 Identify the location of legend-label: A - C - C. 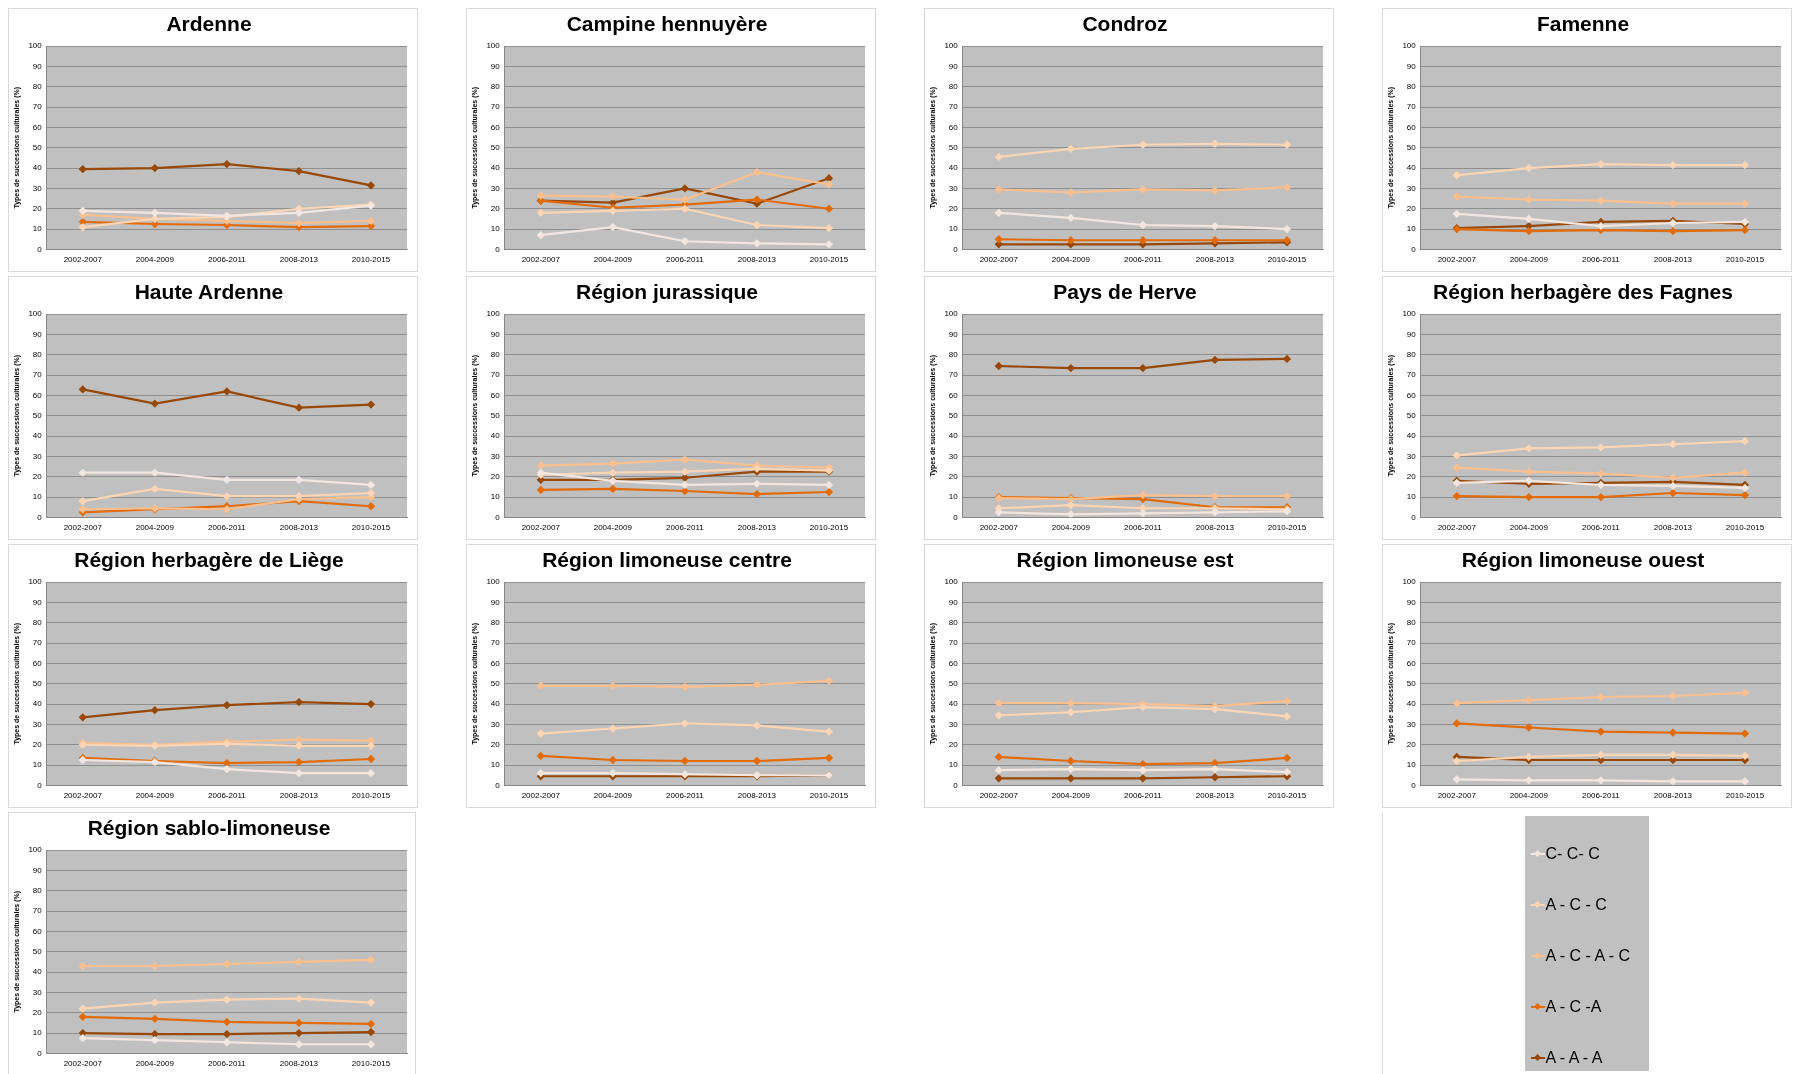
(1576, 904).